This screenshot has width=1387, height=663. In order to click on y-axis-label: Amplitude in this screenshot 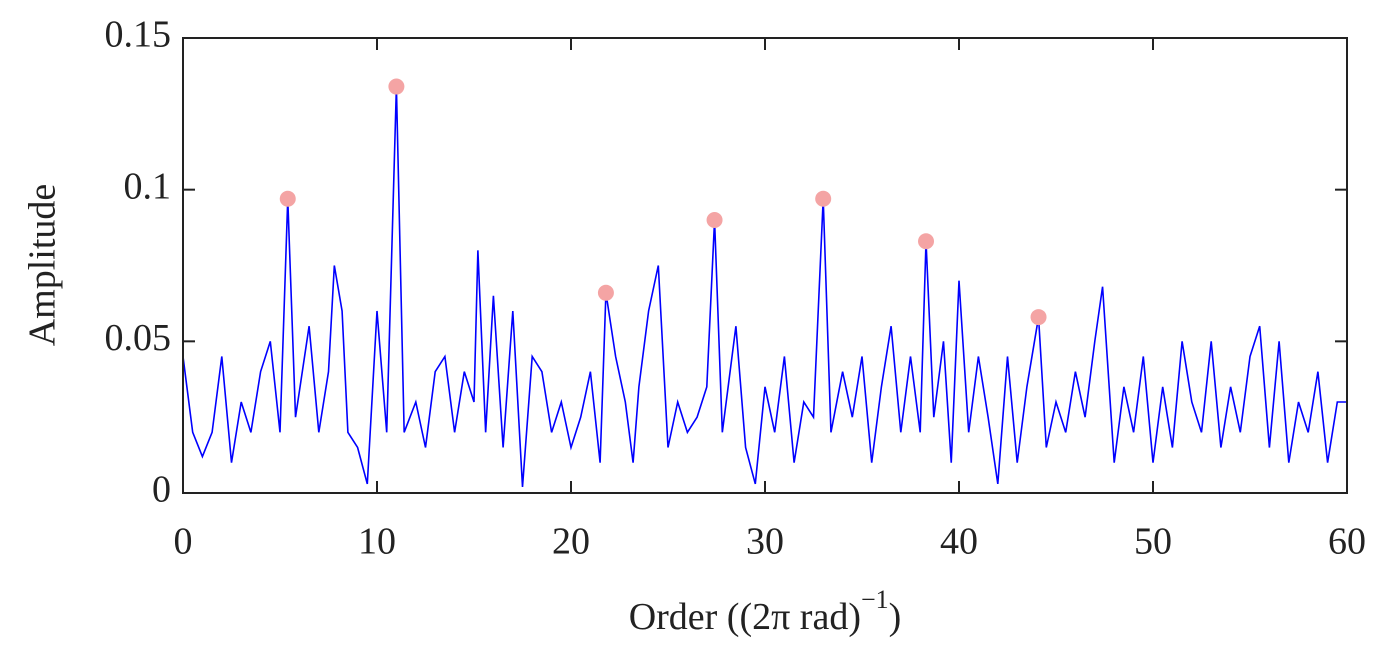, I will do `click(43, 265)`.